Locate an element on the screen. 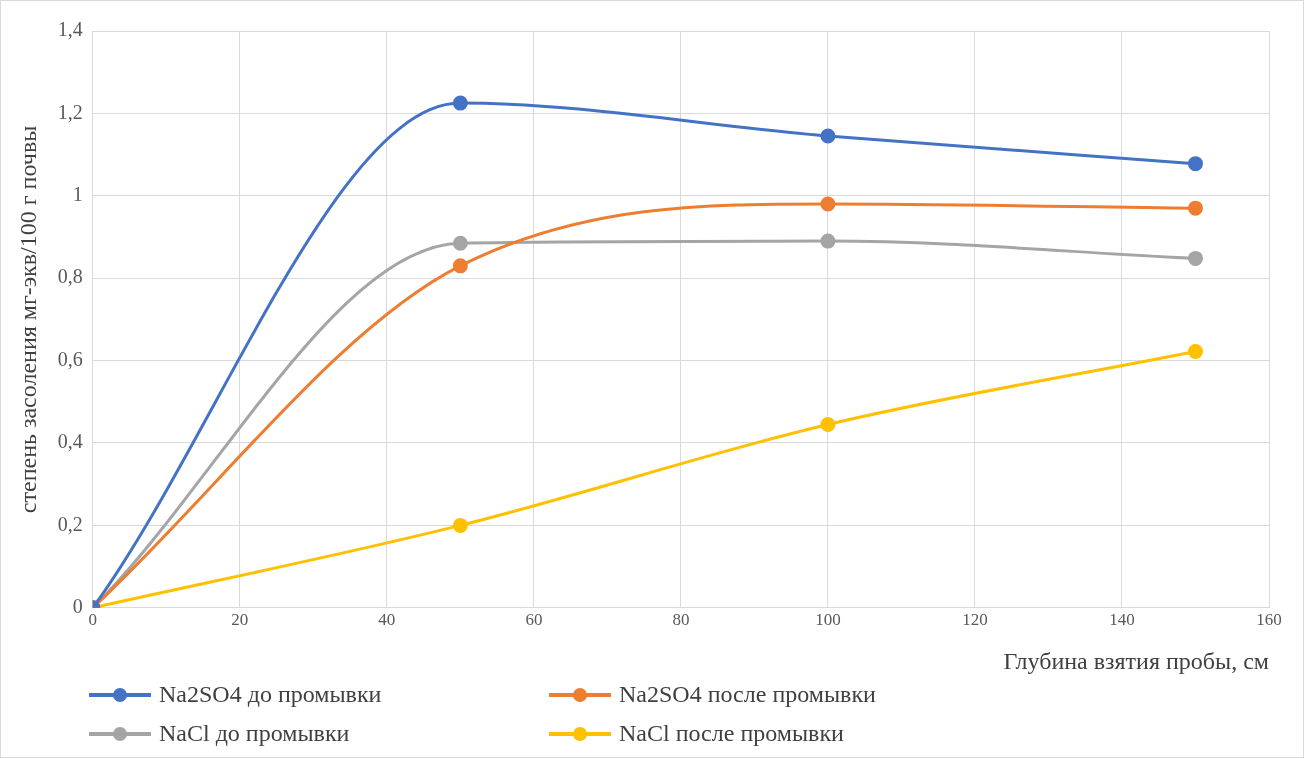 The image size is (1304, 758). legend-label: Na2SO4 после промывки is located at coordinates (747, 694).